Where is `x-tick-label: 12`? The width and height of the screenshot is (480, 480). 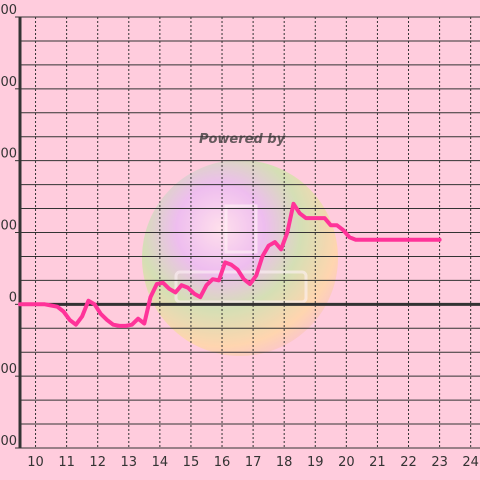
x-tick-label: 12 is located at coordinates (97, 462).